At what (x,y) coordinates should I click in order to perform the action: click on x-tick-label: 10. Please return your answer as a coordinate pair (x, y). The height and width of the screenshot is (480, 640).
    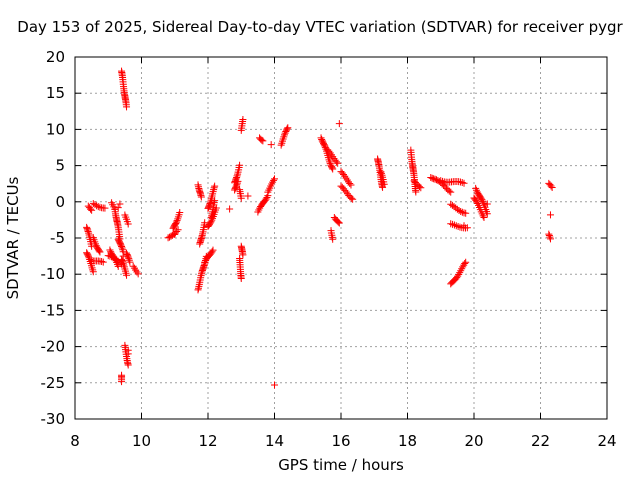
    Looking at the image, I should click on (141, 441).